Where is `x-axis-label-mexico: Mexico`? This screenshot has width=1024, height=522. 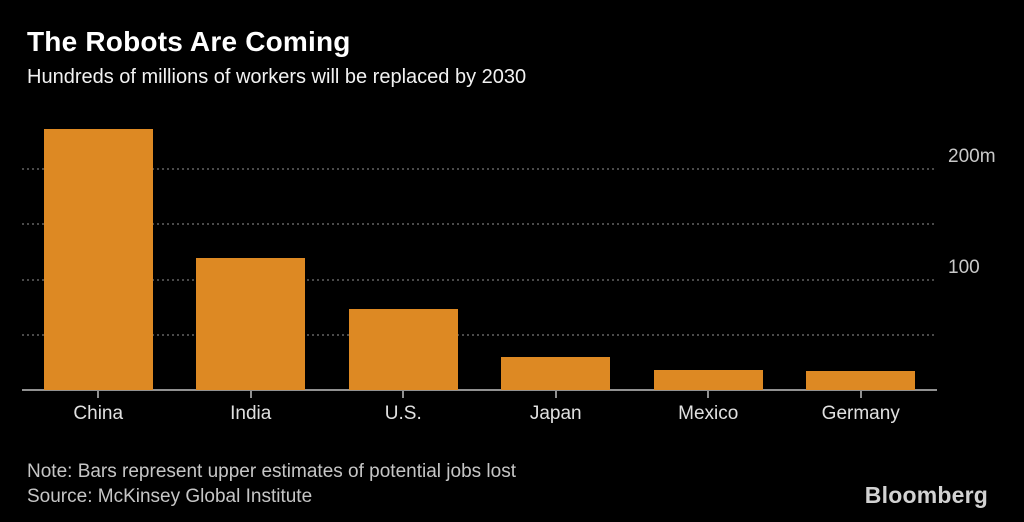
x-axis-label-mexico: Mexico is located at coordinates (708, 413).